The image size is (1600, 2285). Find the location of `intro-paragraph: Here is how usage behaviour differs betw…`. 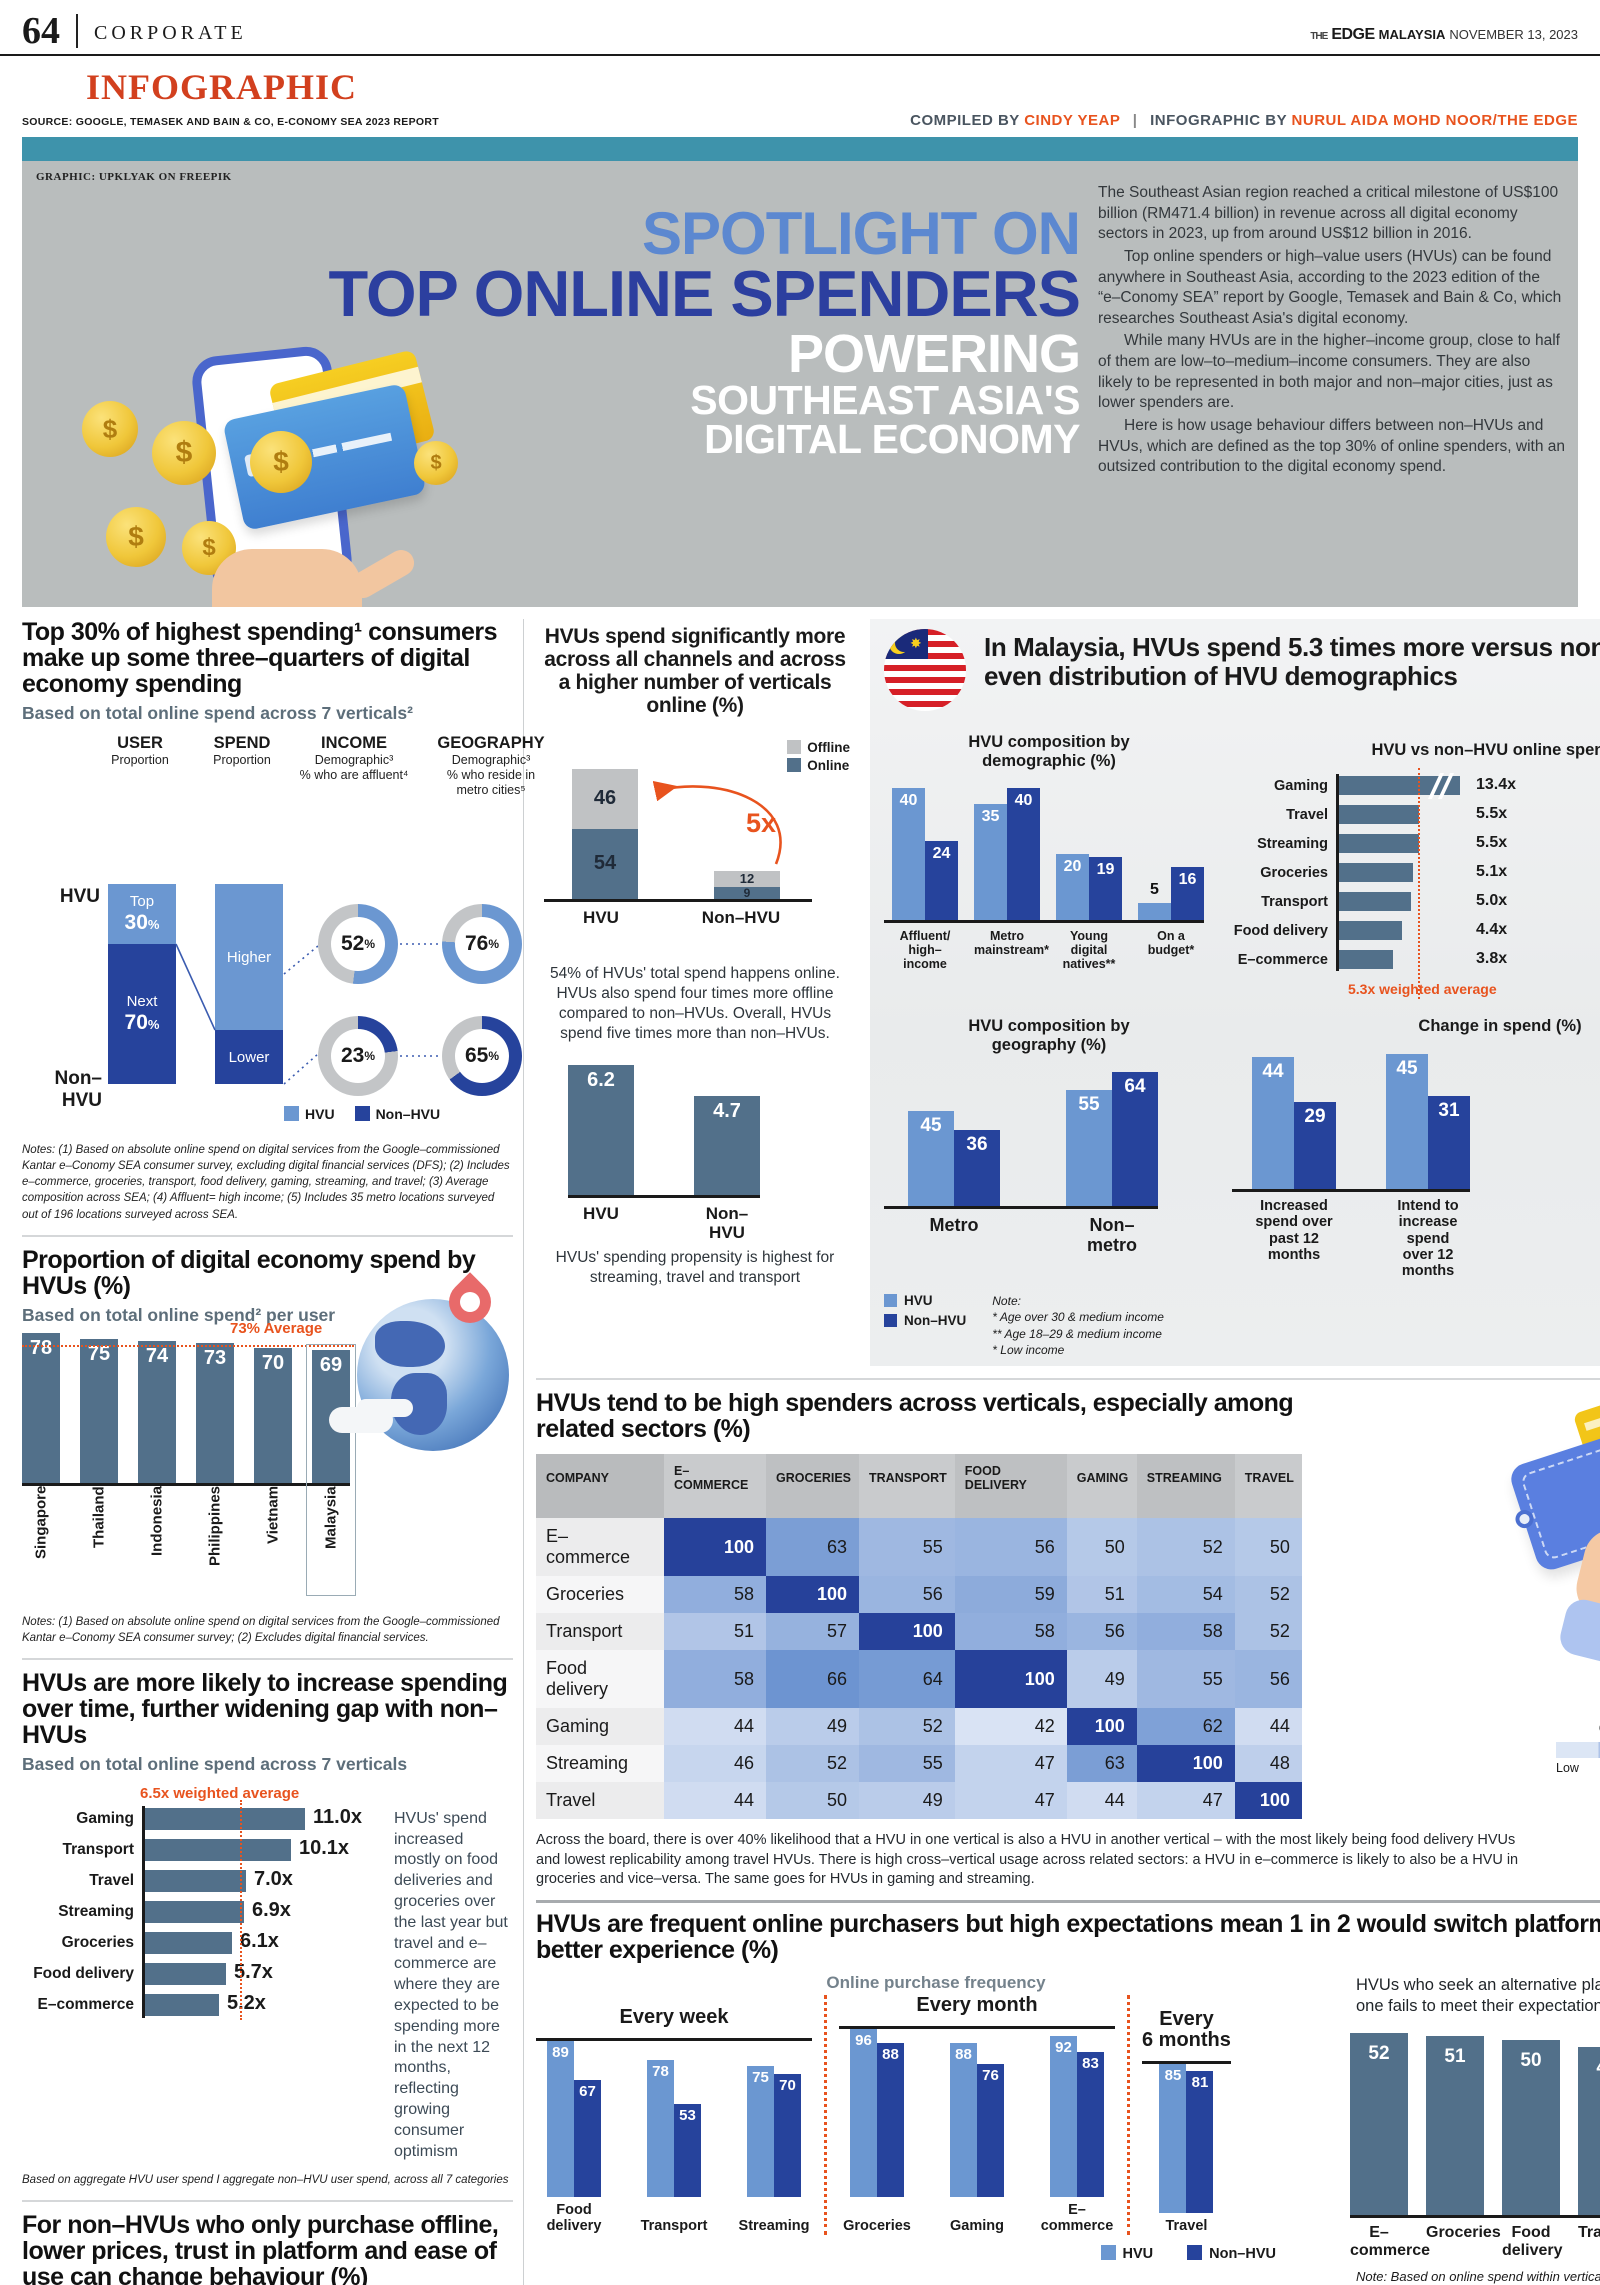

intro-paragraph: Here is how usage behaviour differs betw… is located at coordinates (1331, 446).